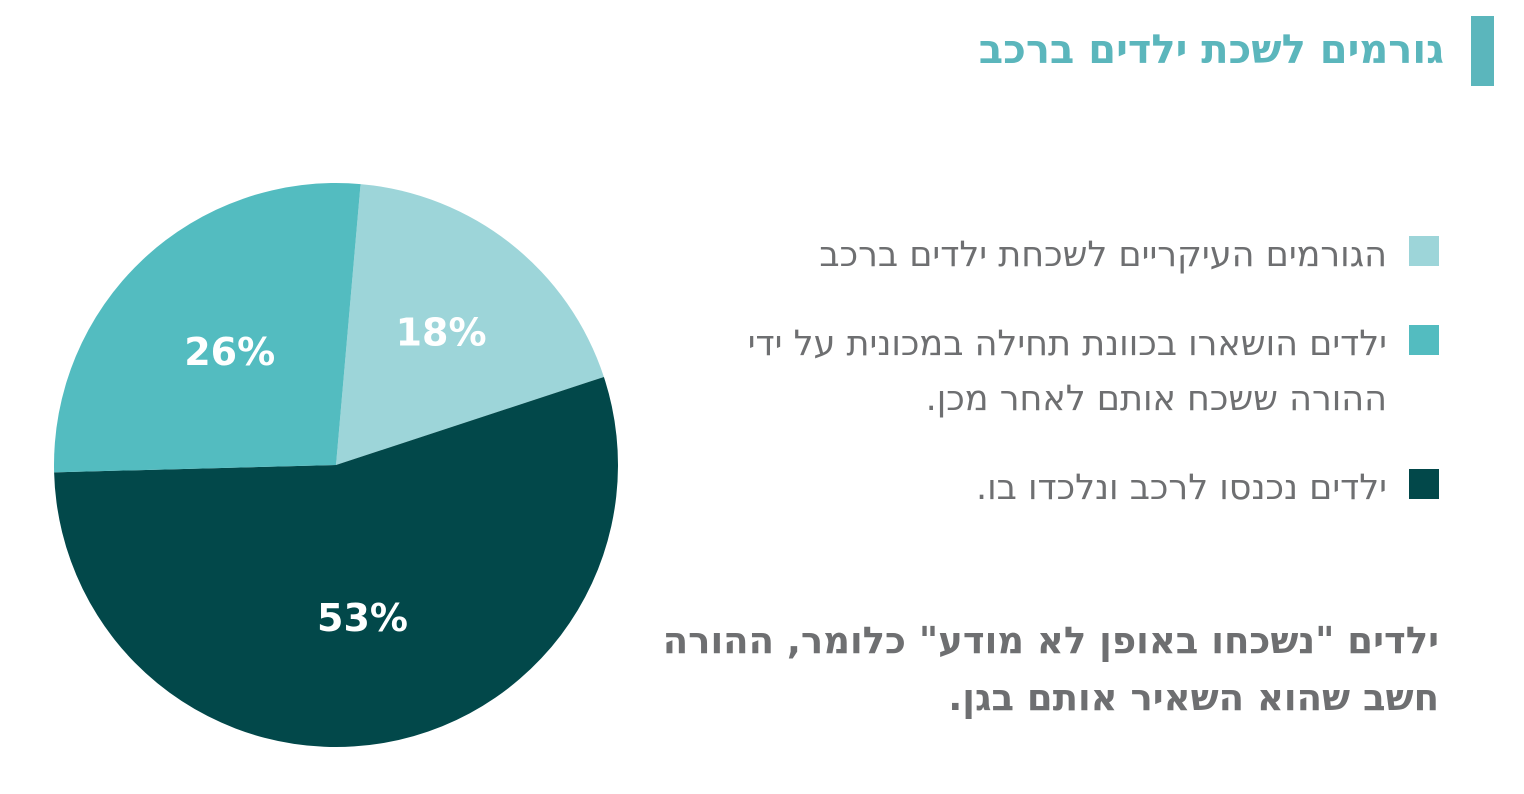 Image resolution: width=1524 pixels, height=794 pixels. Describe the element at coordinates (229, 352) in the screenshot. I see `slice-label: 26%` at that location.